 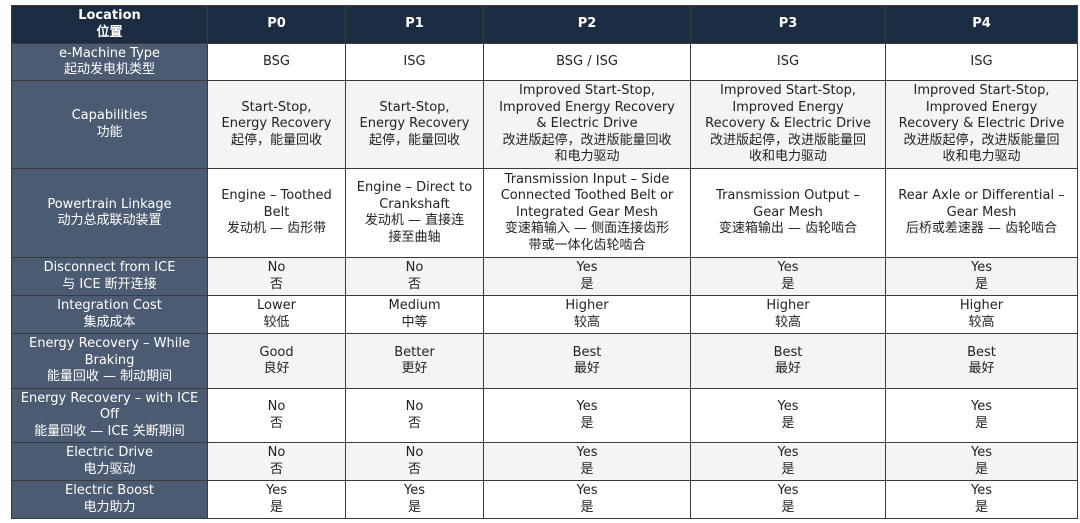 I want to click on cell-p0: Start-Stop, Energy Recovery 起停，能量回收, so click(x=276, y=124).